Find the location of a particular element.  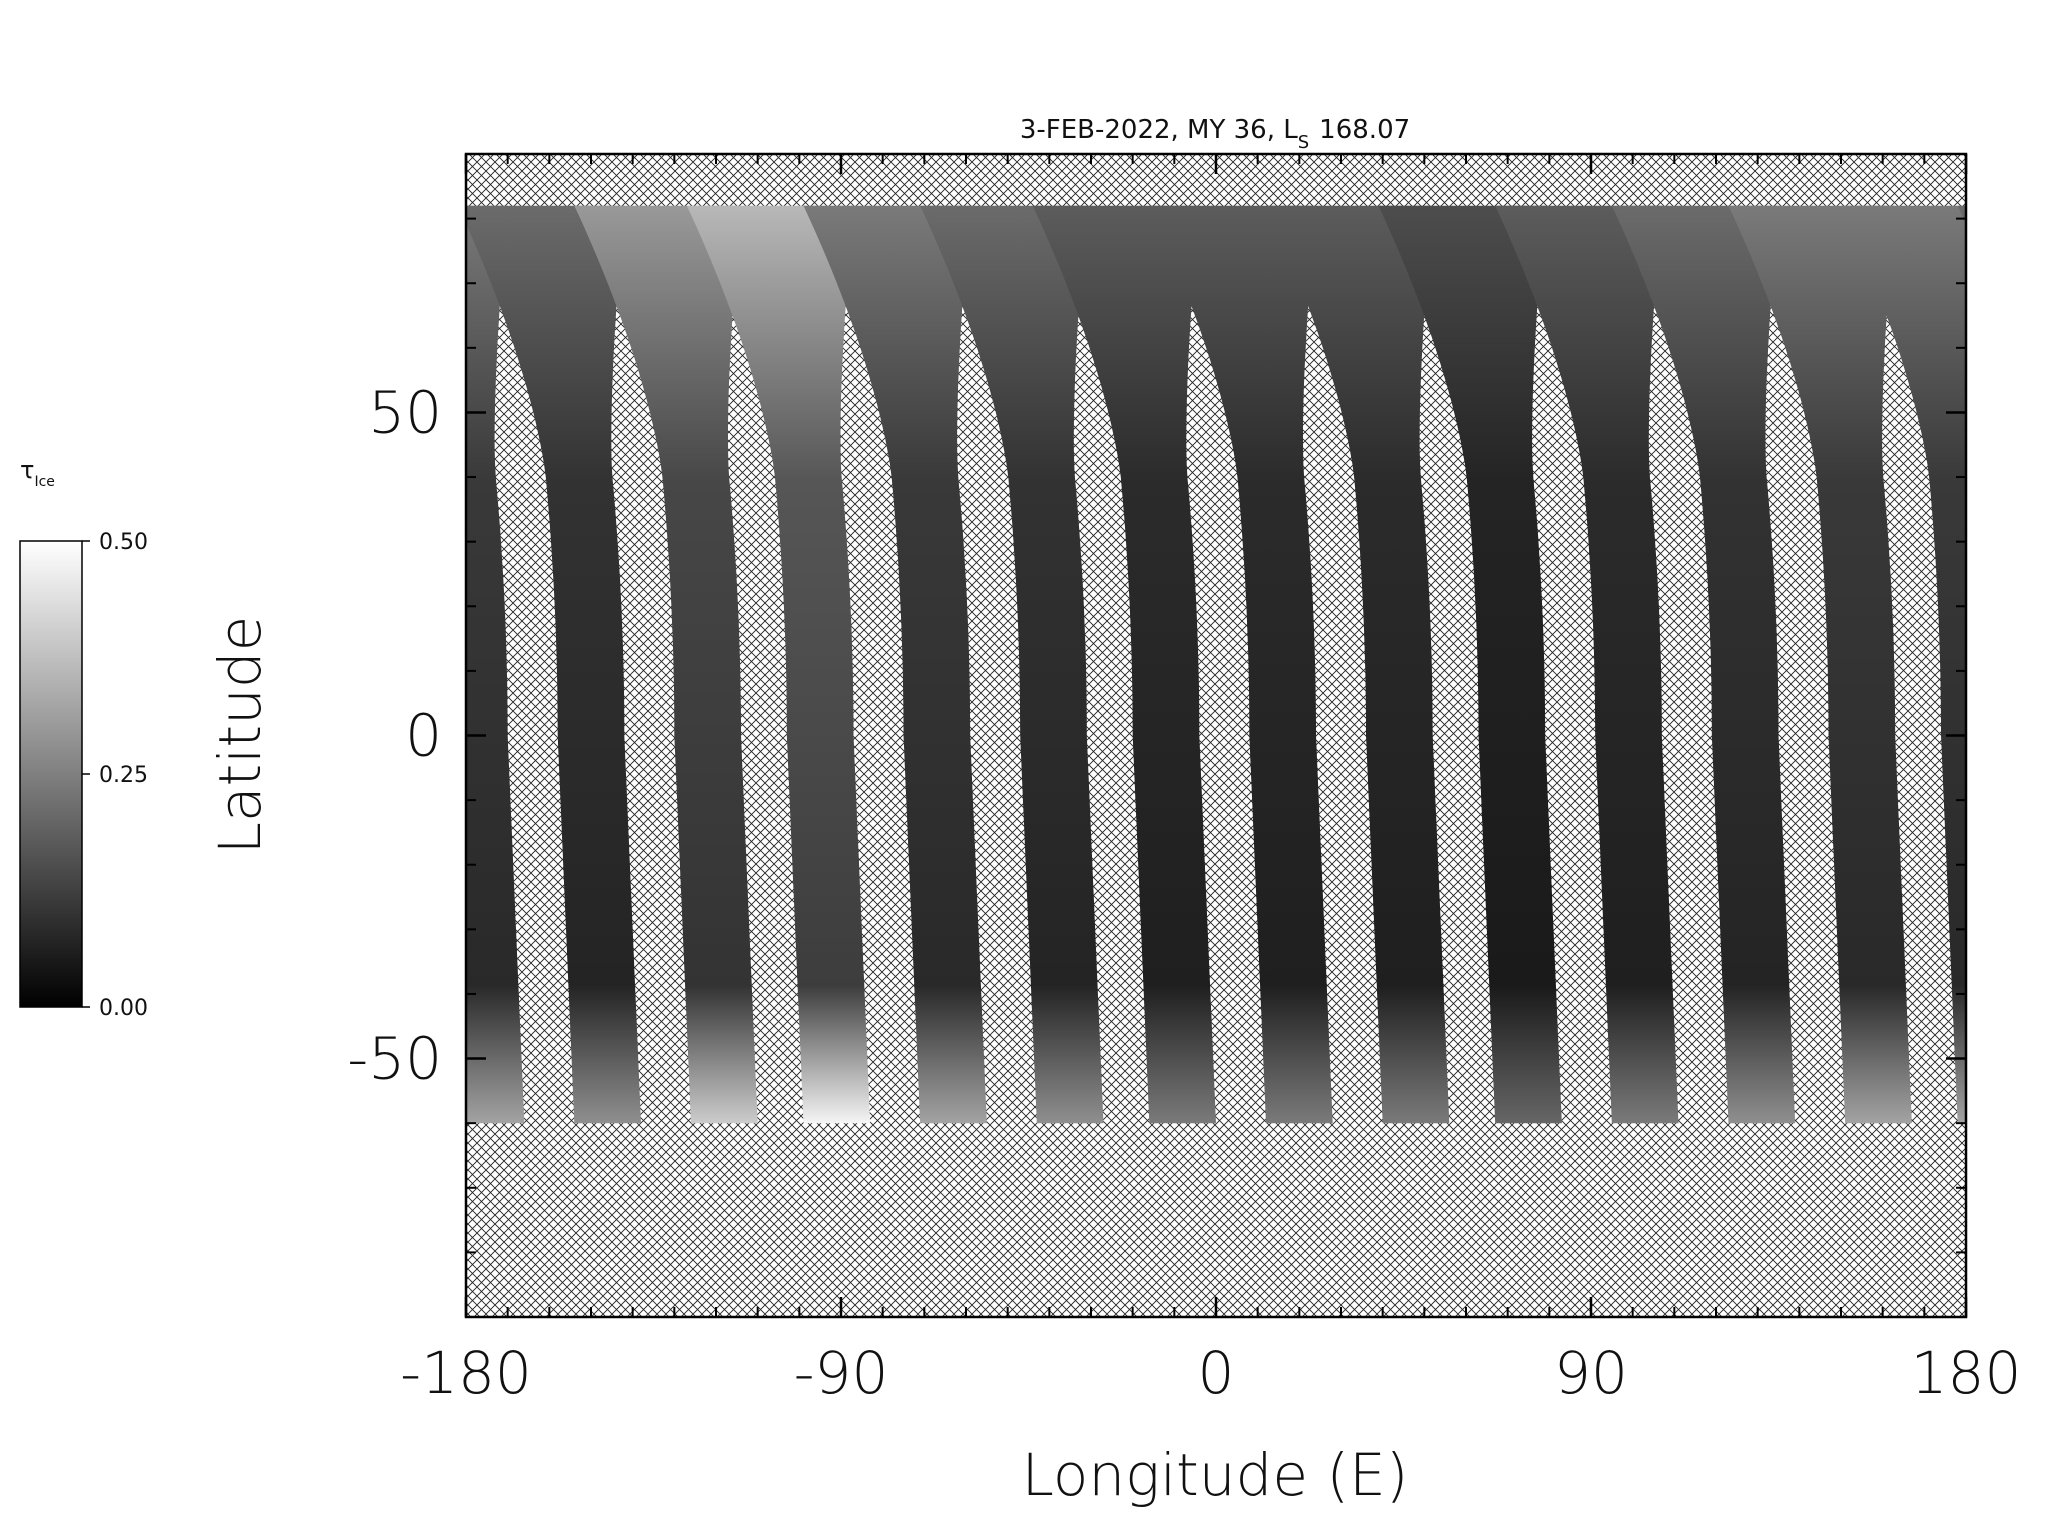

x-tick-label: -180 is located at coordinates (466, 1373).